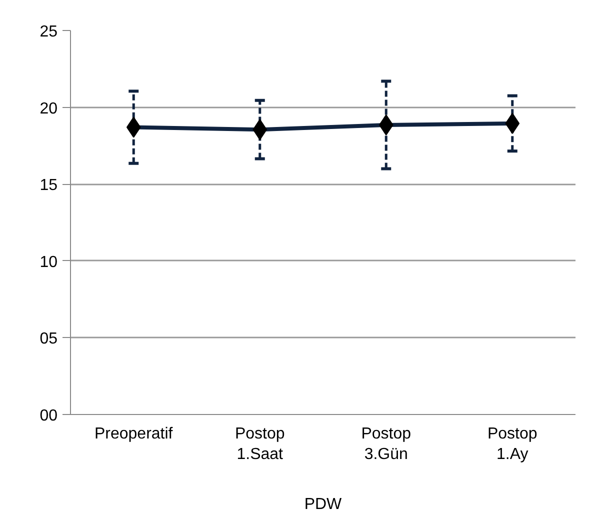 The height and width of the screenshot is (524, 606). I want to click on y-tick-label: 00, so click(49, 416).